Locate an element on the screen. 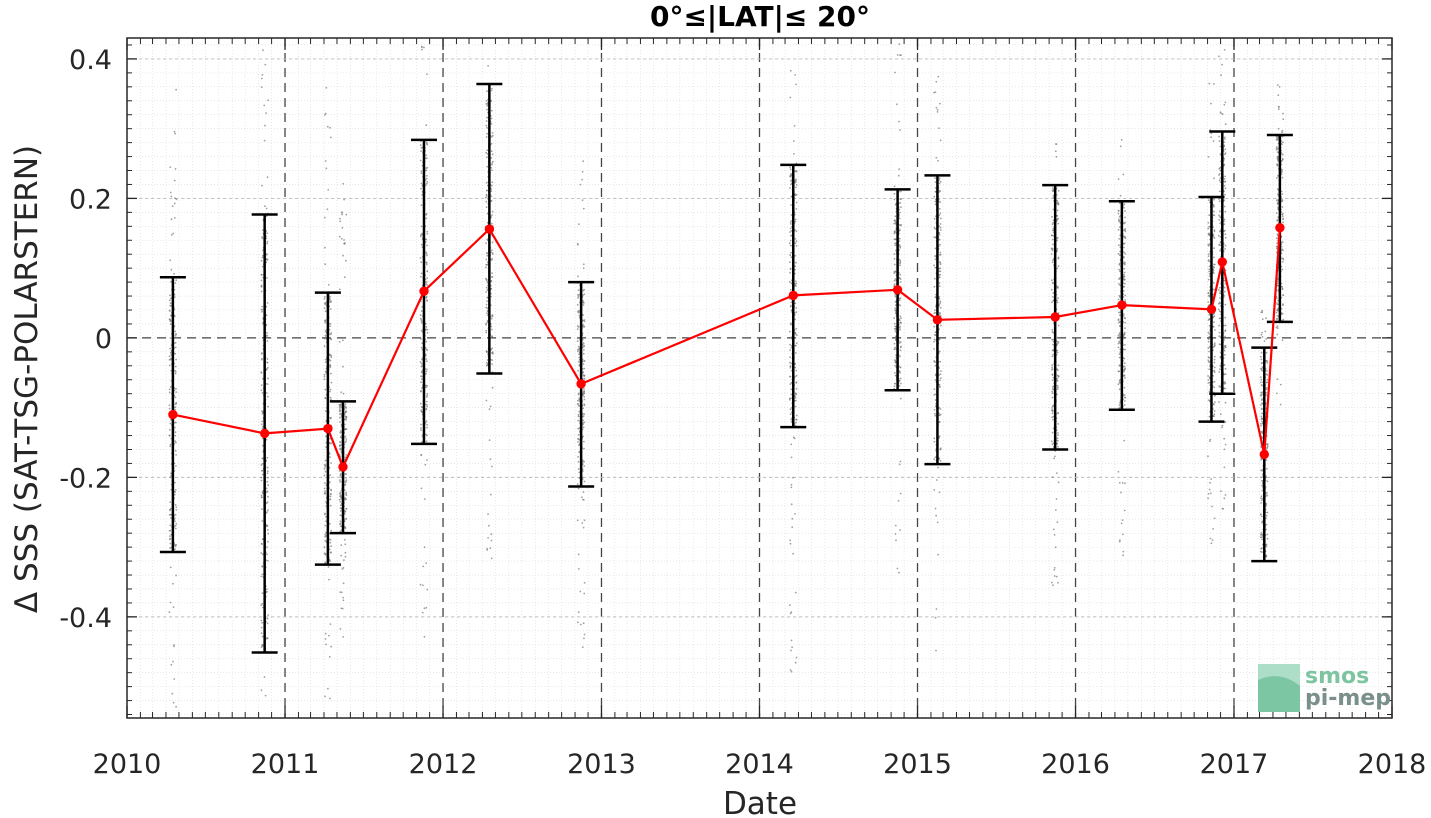  y-tick-label: 0.4 is located at coordinates (90, 60).